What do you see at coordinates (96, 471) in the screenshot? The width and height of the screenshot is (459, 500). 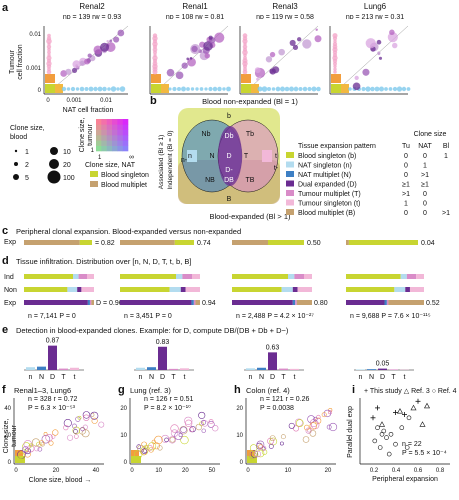 I see `tick-label: 40` at bounding box center [96, 471].